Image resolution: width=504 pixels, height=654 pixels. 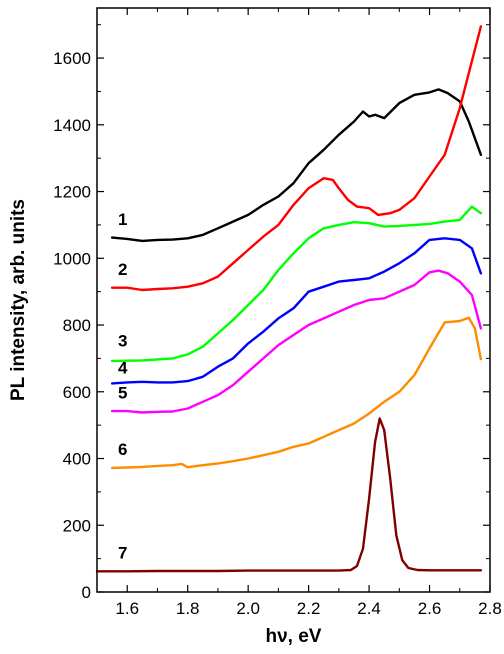 I want to click on y-tick-label: 1400, so click(x=72, y=125).